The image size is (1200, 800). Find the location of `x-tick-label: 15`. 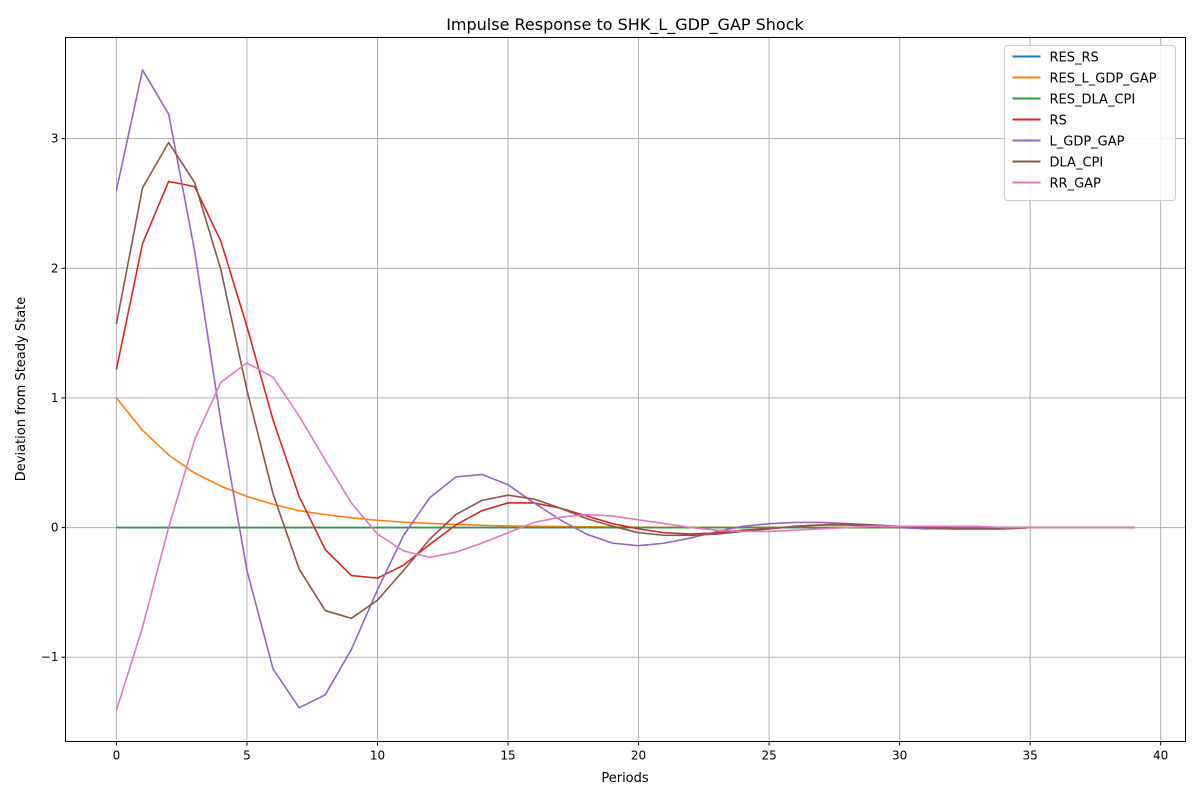

x-tick-label: 15 is located at coordinates (507, 756).